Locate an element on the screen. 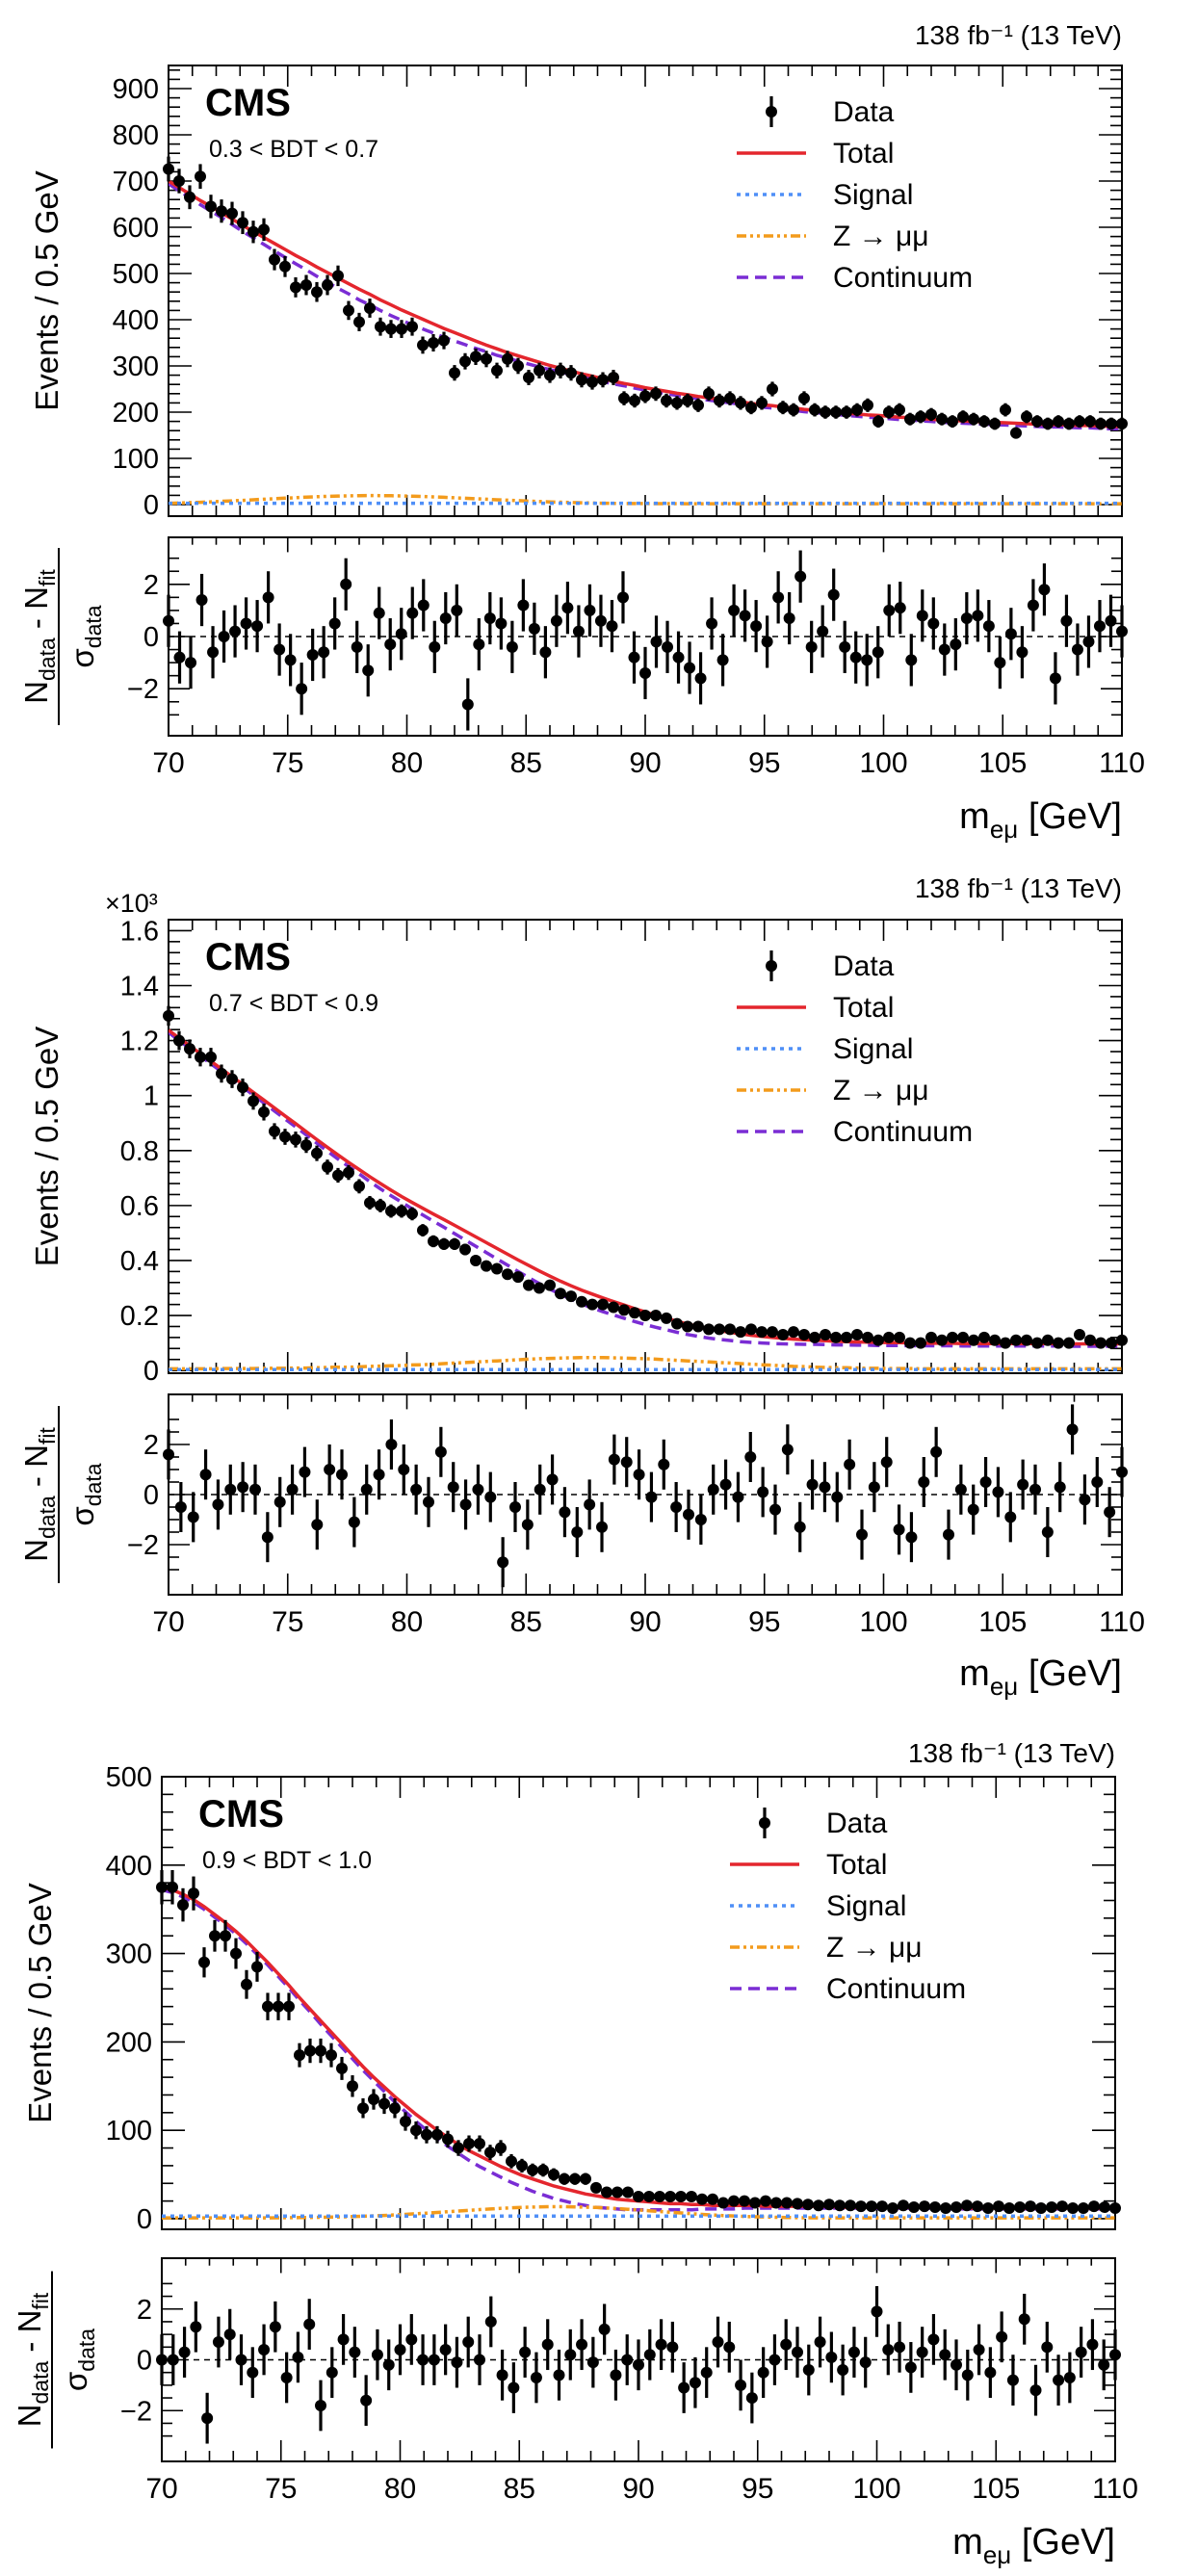 This screenshot has width=1198, height=2576. legend-data-marker is located at coordinates (772, 966).